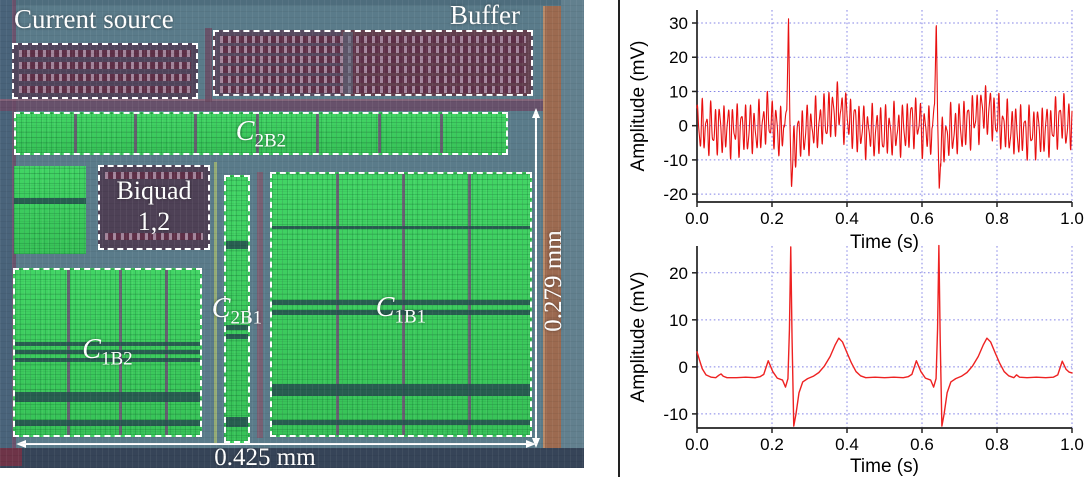 This screenshot has height=477, width=1090. Describe the element at coordinates (154, 222) in the screenshot. I see `biquad-label-line2: 1,2` at that location.